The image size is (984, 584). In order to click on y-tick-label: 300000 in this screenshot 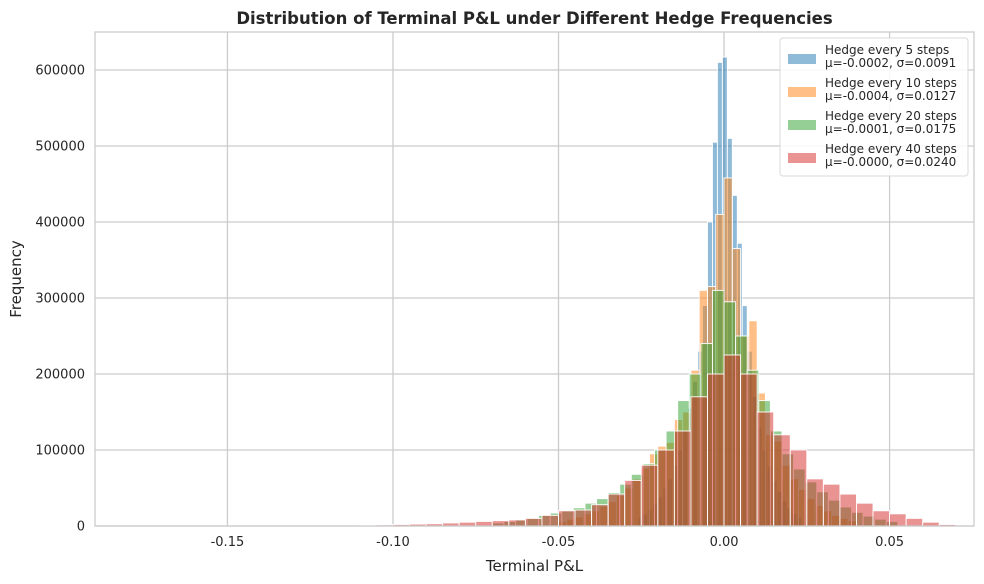, I will do `click(60, 299)`.